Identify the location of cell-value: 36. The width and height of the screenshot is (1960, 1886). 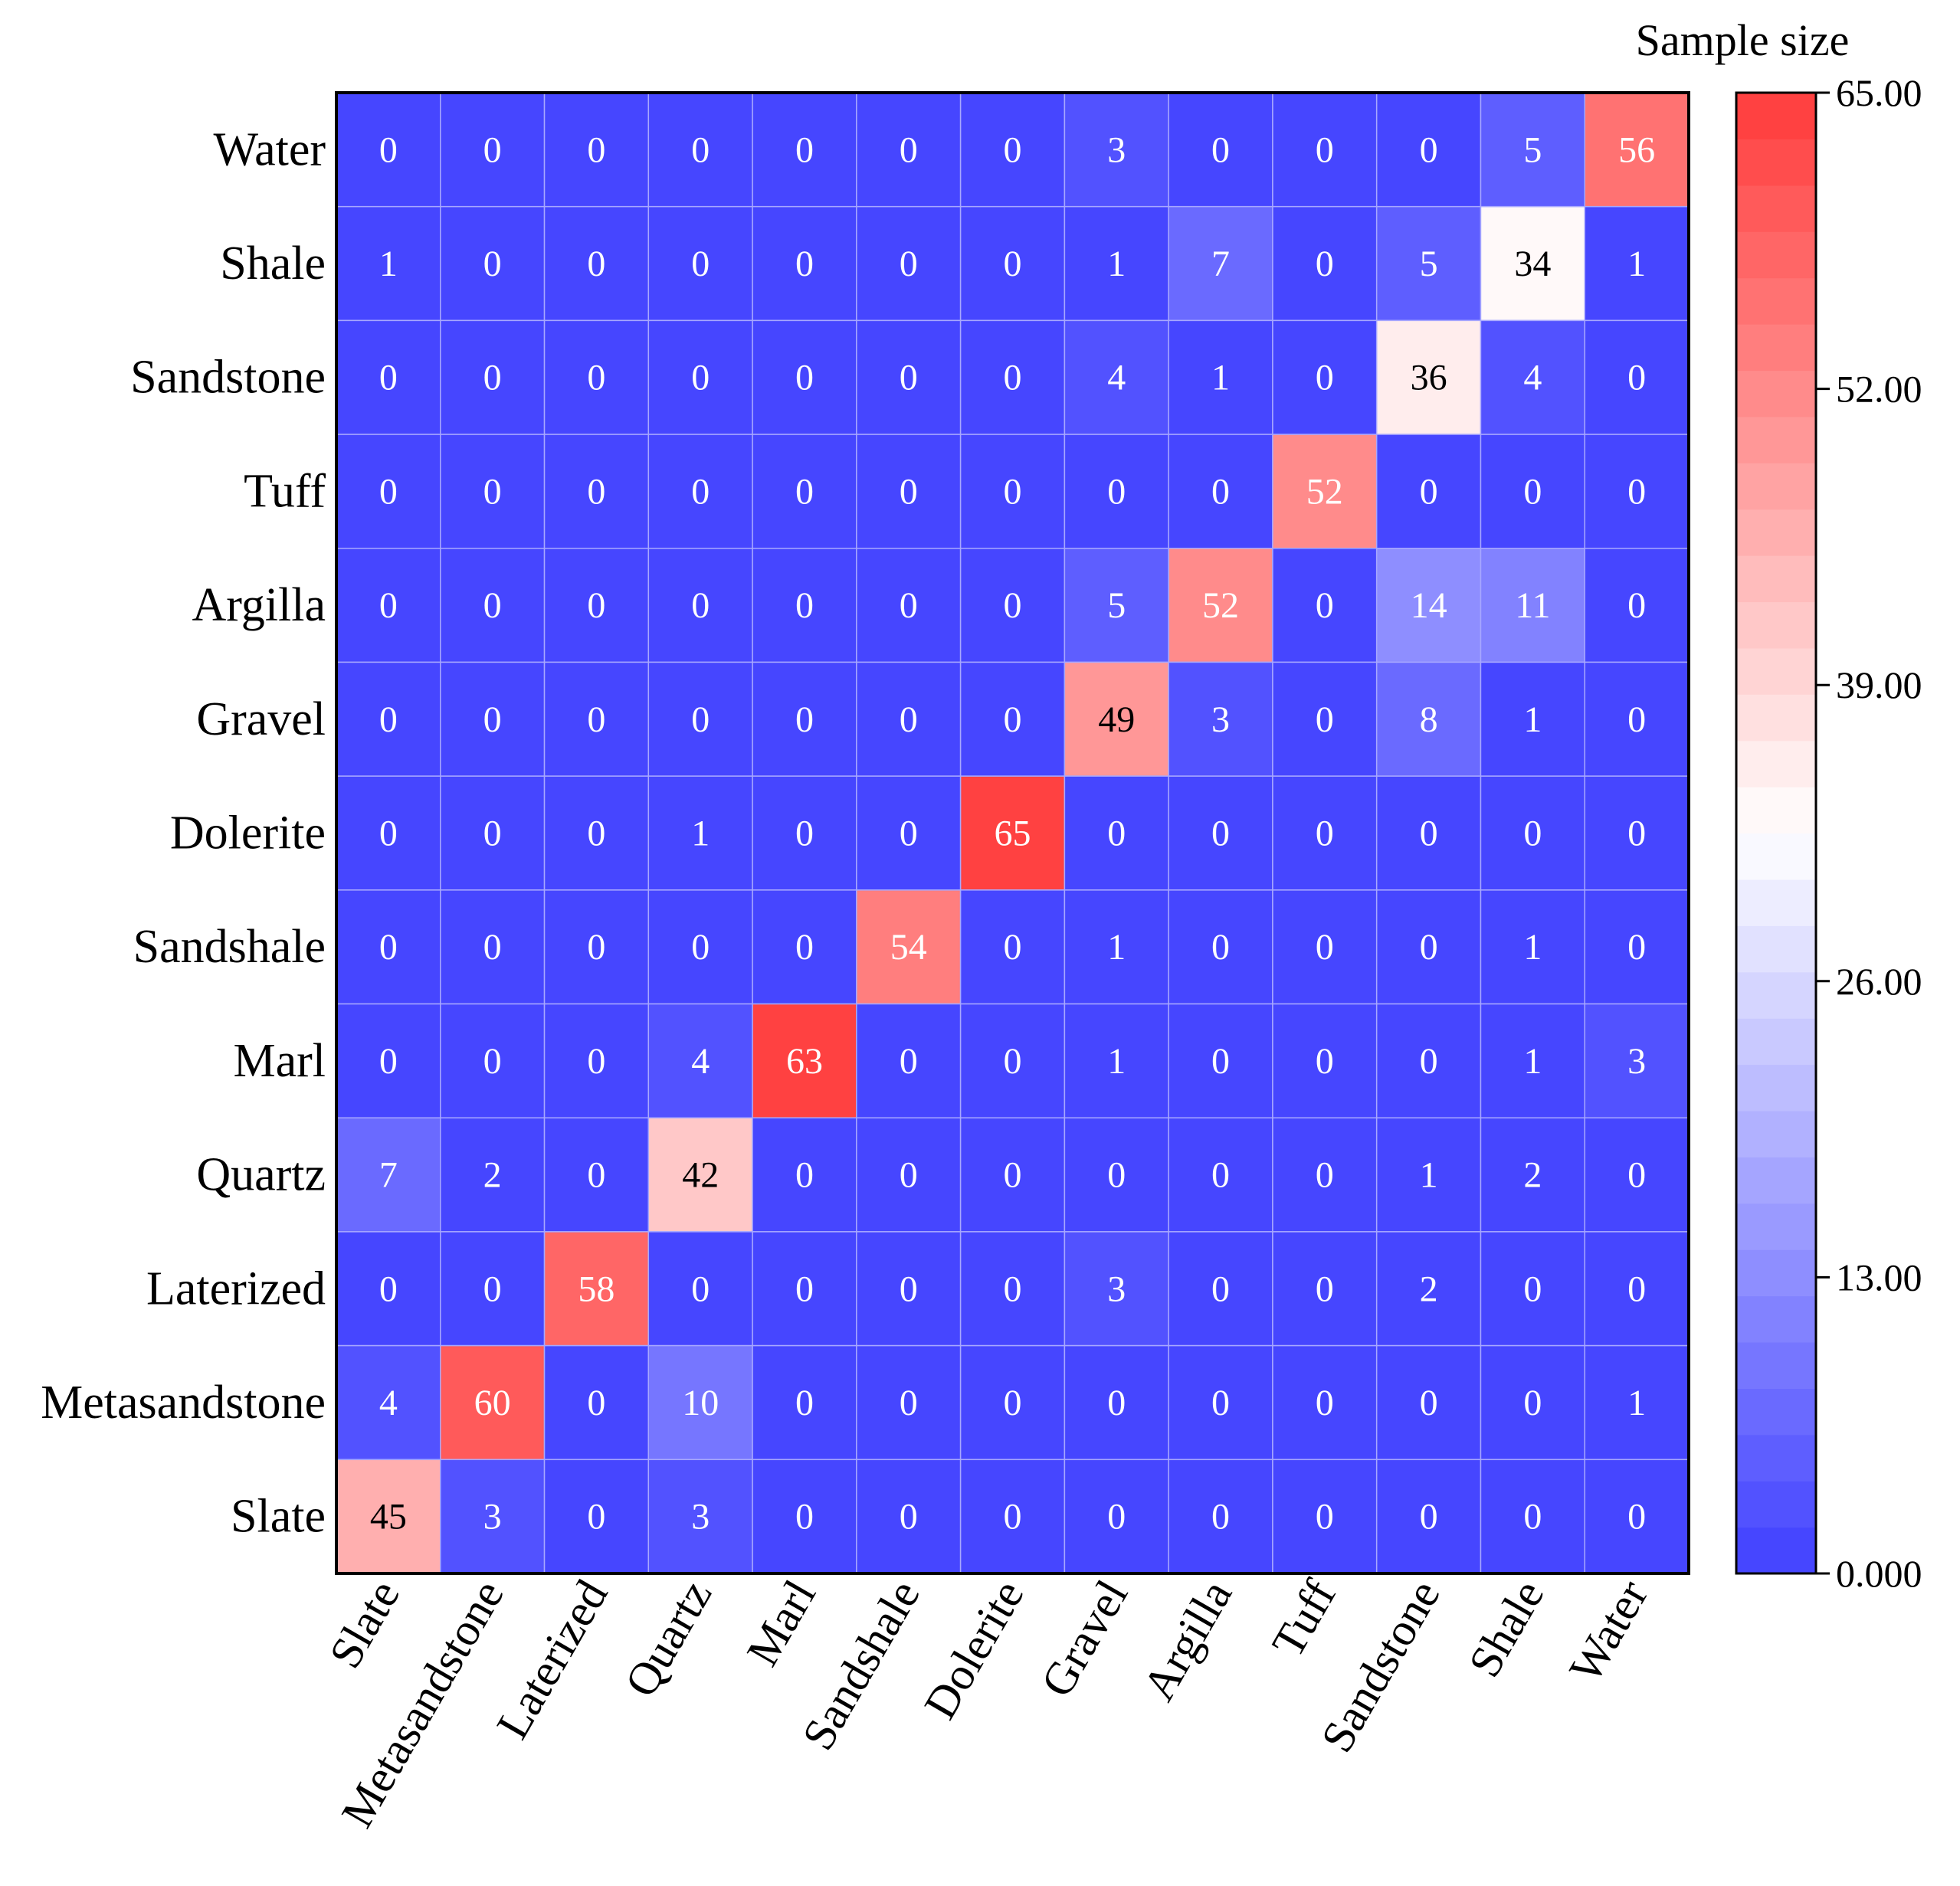
(1429, 378).